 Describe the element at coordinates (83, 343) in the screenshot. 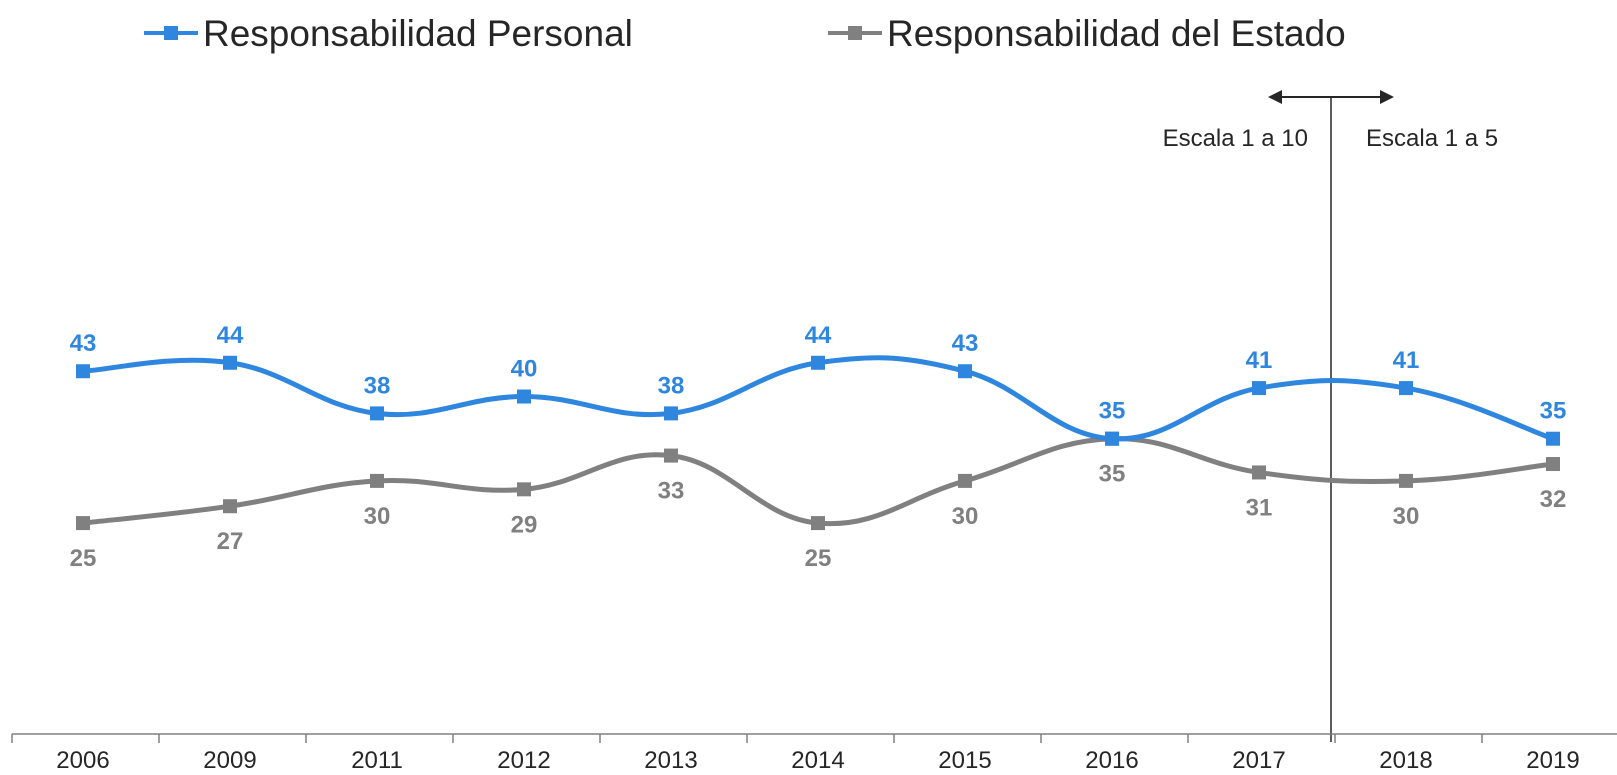

I see `data-label-personal-2006: 43` at that location.